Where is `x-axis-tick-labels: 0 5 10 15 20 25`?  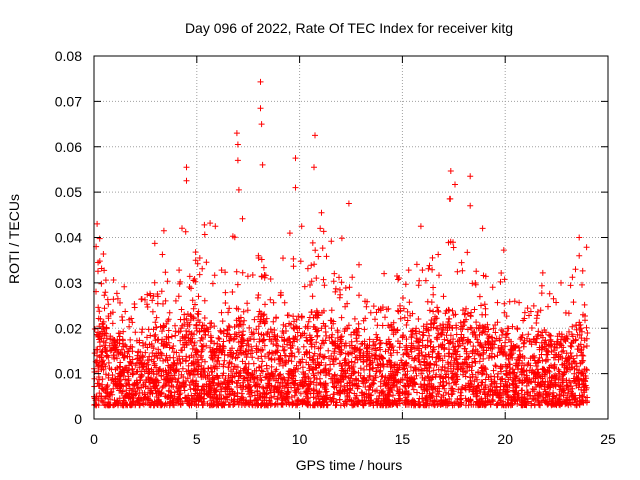 x-axis-tick-labels: 0 5 10 15 20 25 is located at coordinates (353, 439).